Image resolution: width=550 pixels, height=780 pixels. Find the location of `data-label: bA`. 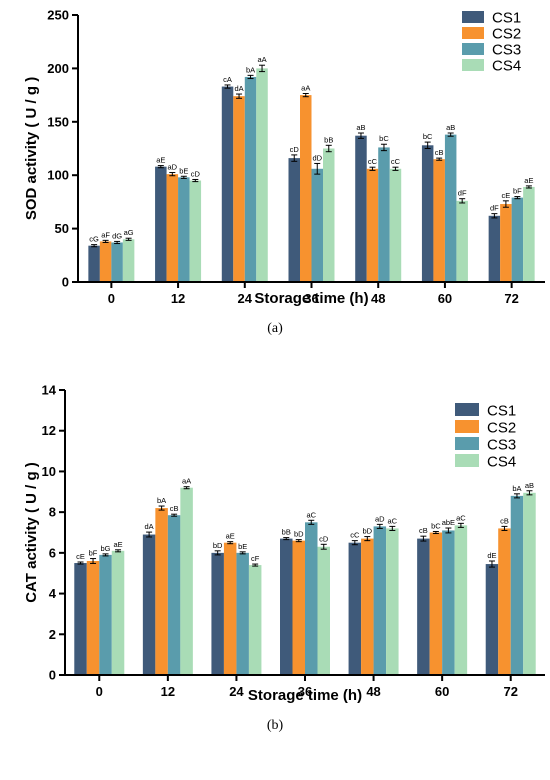

data-label: bA is located at coordinates (250, 69).